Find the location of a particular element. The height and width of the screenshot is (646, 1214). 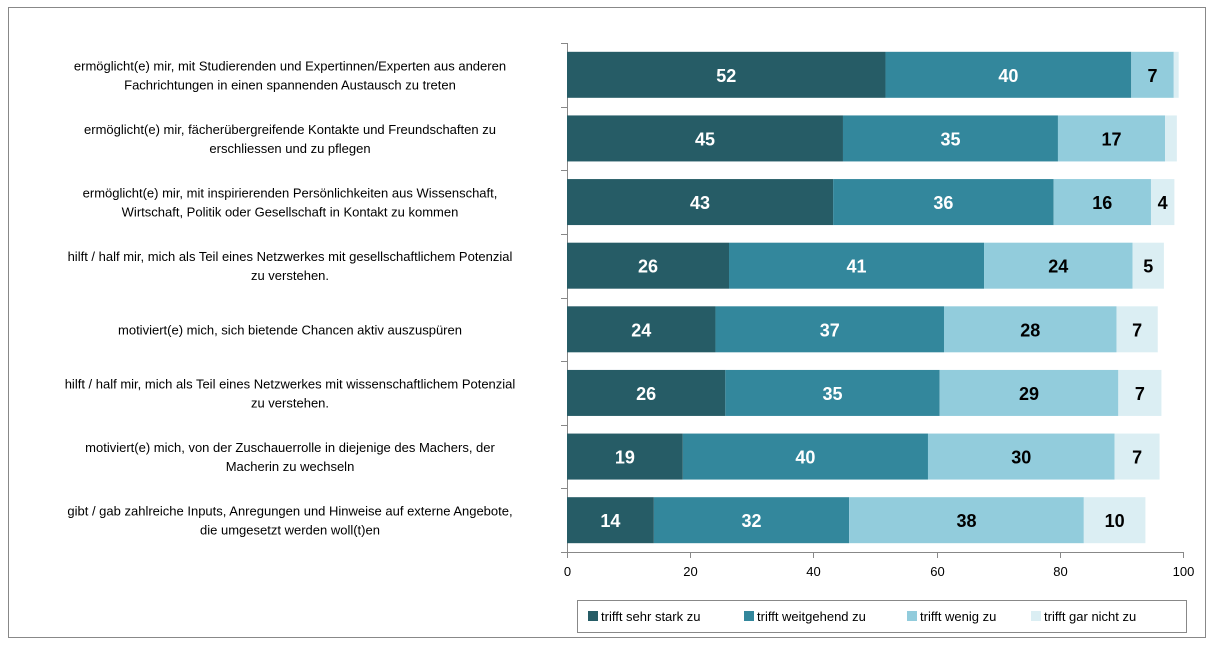

data-label: 43 is located at coordinates (700, 203).